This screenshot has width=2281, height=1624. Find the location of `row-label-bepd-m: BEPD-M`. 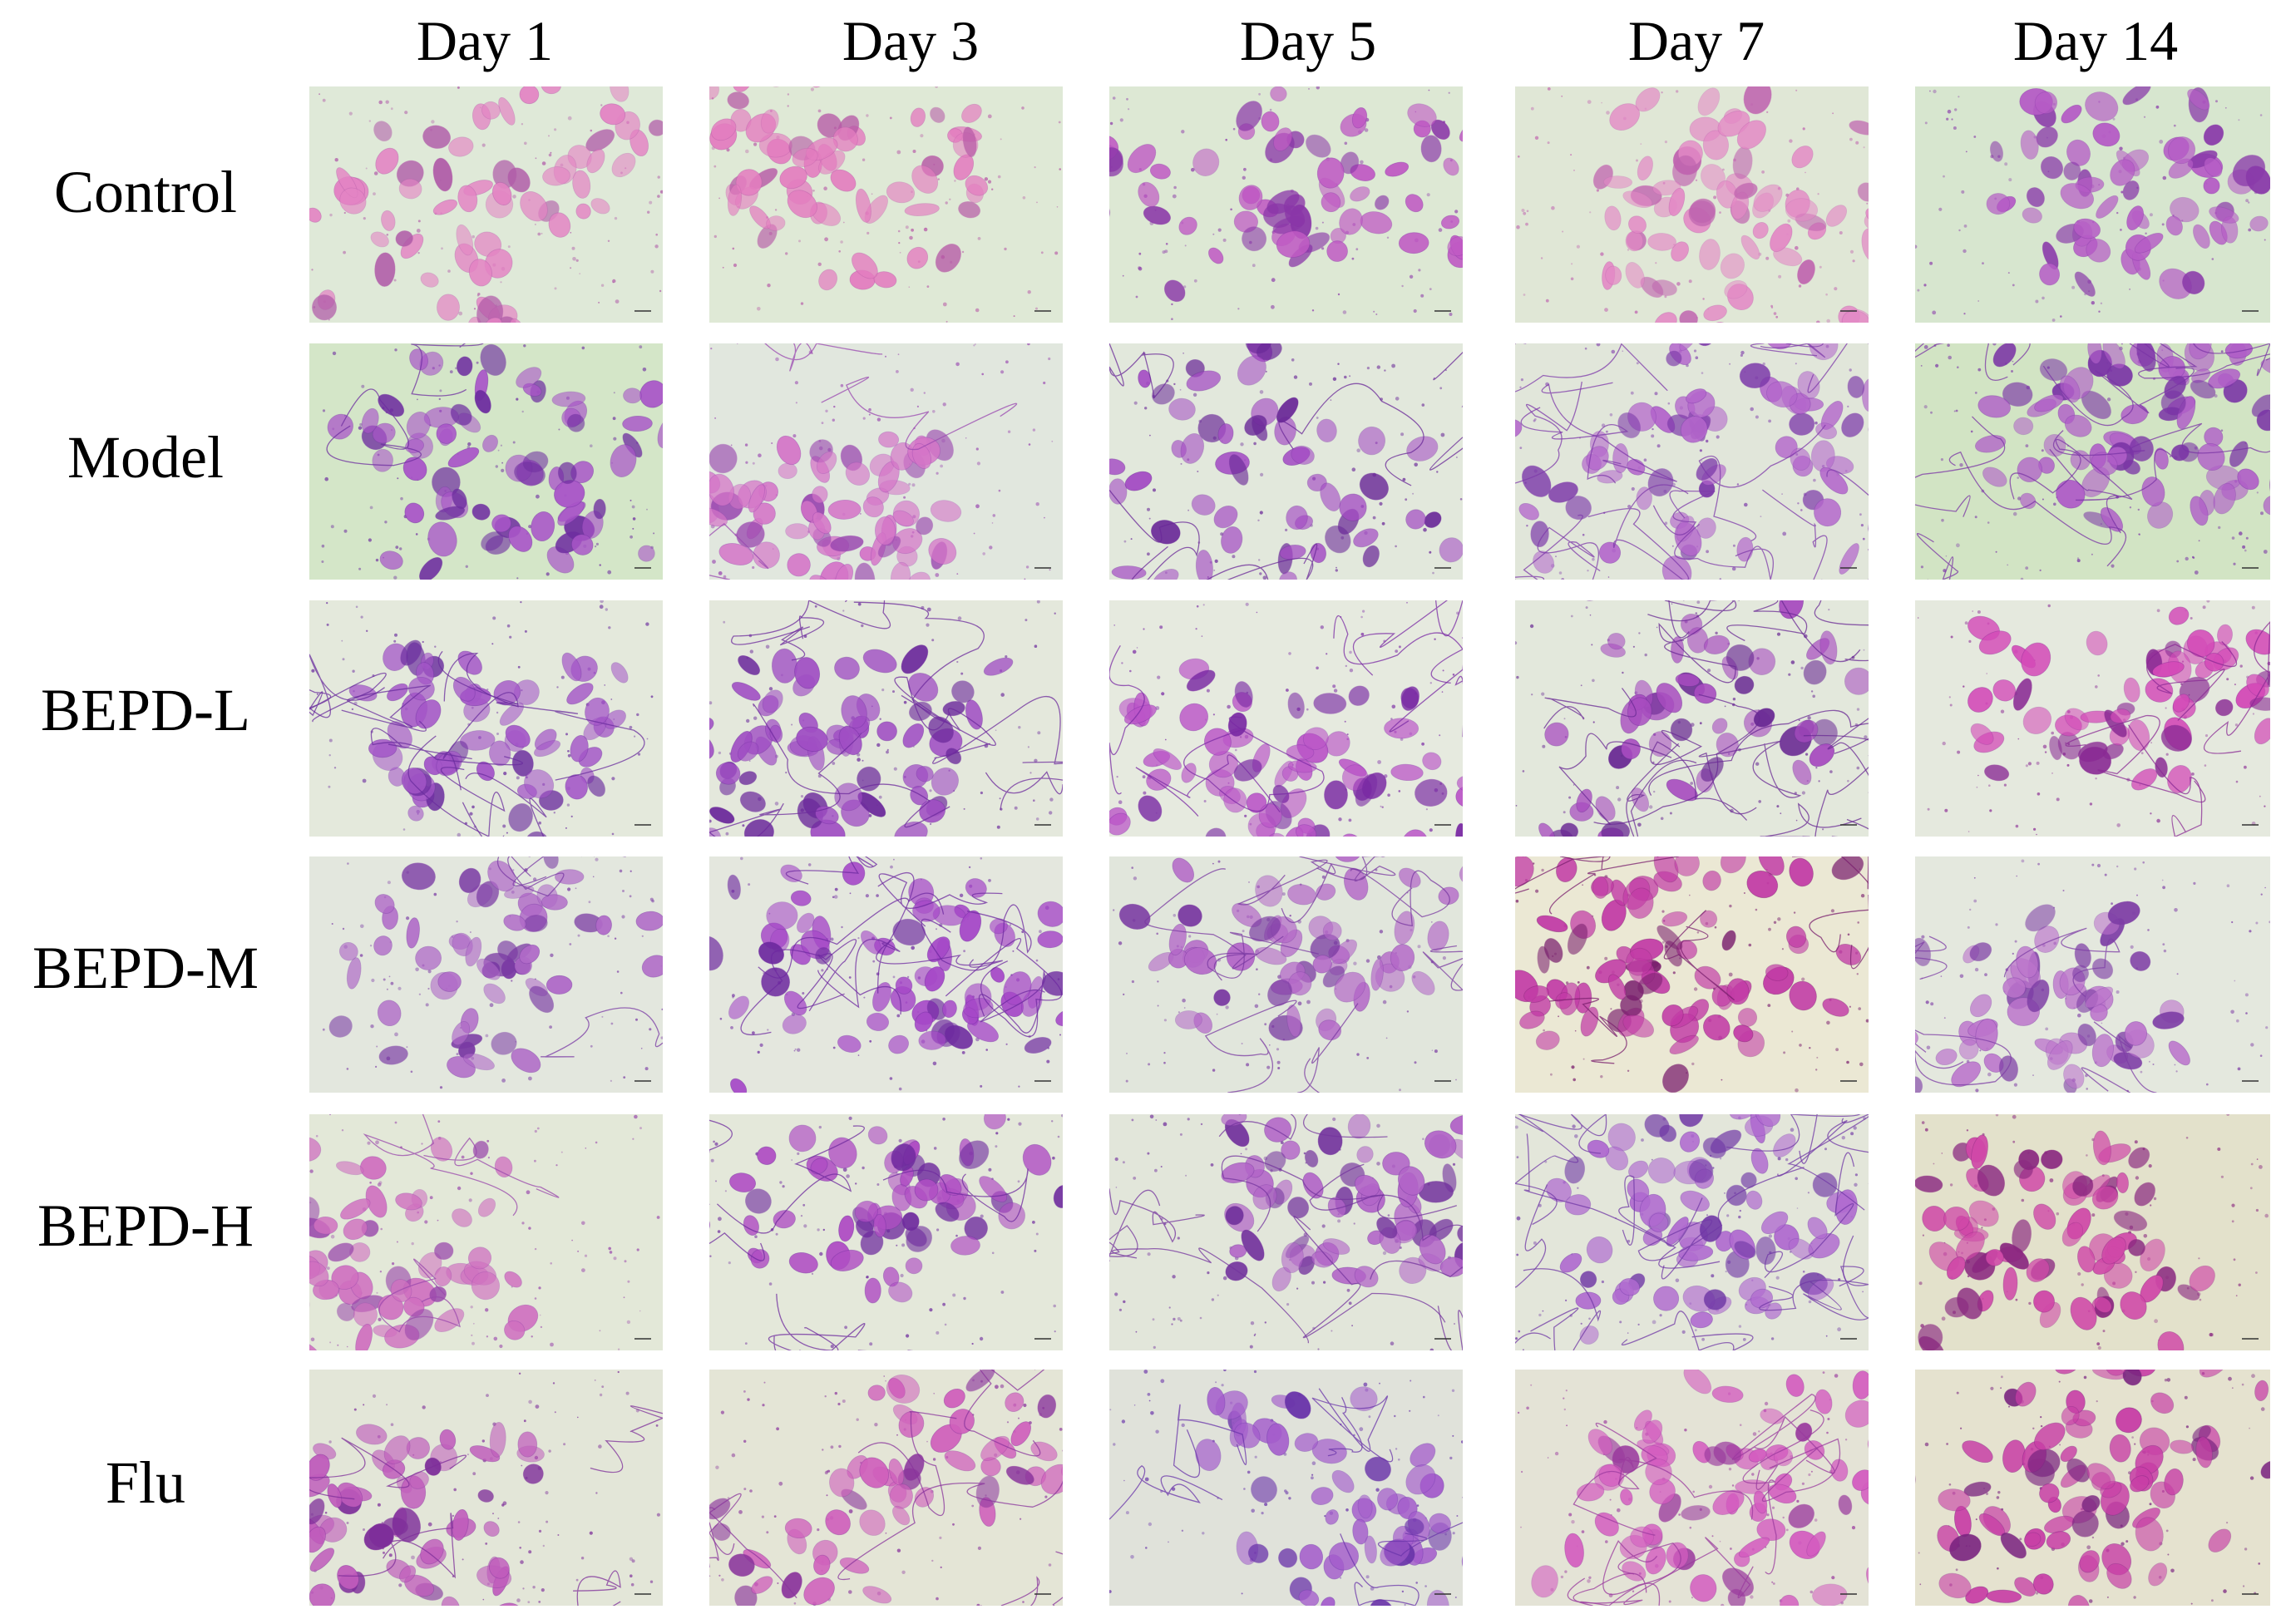

row-label-bepd-m: BEPD-M is located at coordinates (145, 968).